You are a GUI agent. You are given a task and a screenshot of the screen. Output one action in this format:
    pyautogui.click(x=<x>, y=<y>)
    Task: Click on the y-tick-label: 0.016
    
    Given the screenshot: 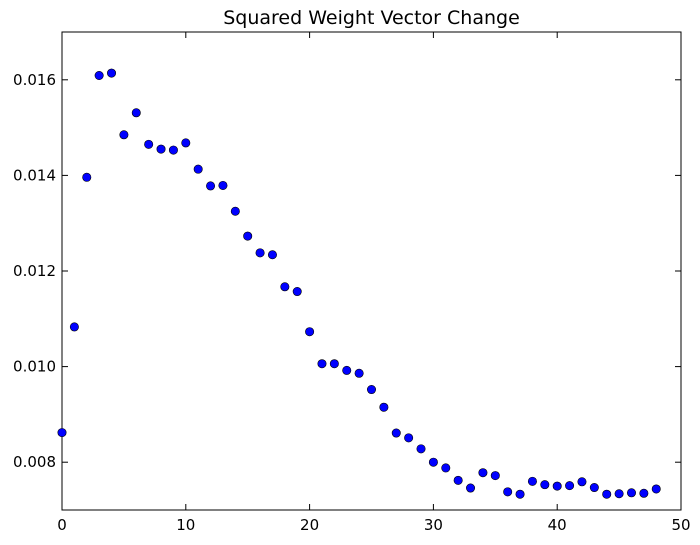 What is the action you would take?
    pyautogui.click(x=34, y=80)
    